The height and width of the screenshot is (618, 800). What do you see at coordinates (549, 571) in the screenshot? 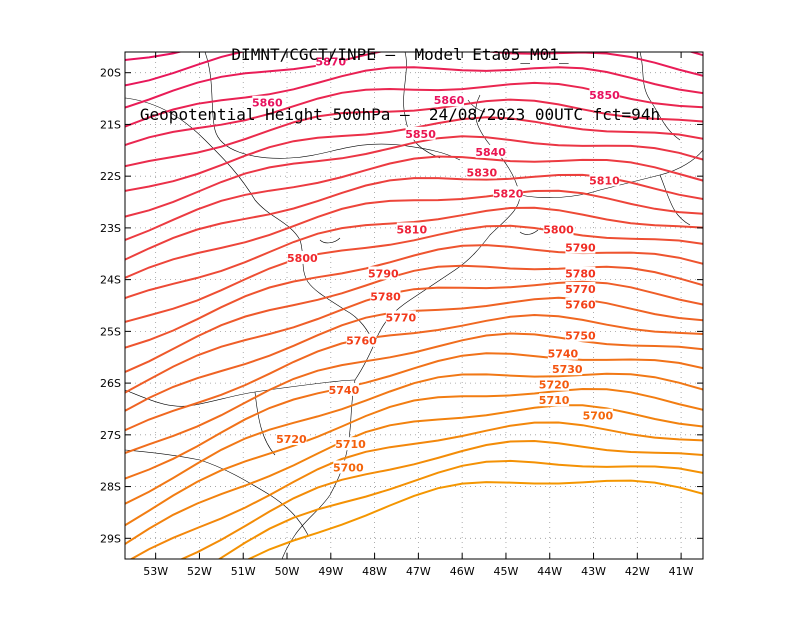
I see `lon-tick-label: 44W` at bounding box center [549, 571].